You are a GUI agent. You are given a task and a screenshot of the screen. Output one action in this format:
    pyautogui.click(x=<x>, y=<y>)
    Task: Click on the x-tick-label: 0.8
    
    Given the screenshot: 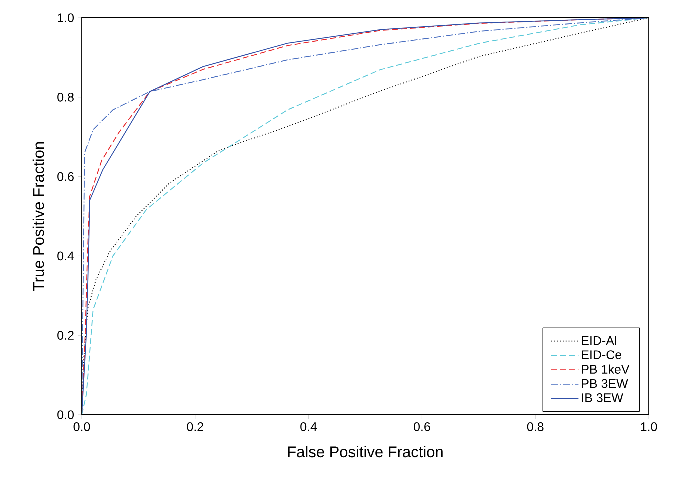 What is the action you would take?
    pyautogui.click(x=535, y=427)
    